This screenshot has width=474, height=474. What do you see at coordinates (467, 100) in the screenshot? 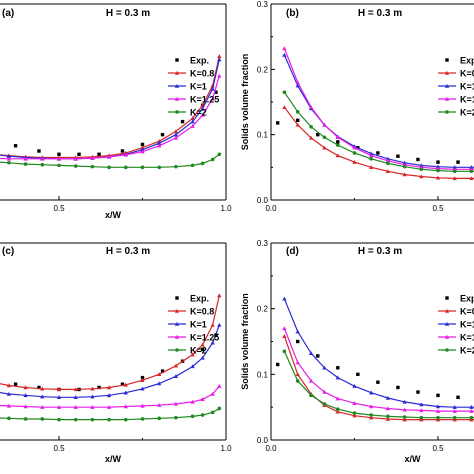
I see `legend-label: K=1.25` at bounding box center [467, 100].